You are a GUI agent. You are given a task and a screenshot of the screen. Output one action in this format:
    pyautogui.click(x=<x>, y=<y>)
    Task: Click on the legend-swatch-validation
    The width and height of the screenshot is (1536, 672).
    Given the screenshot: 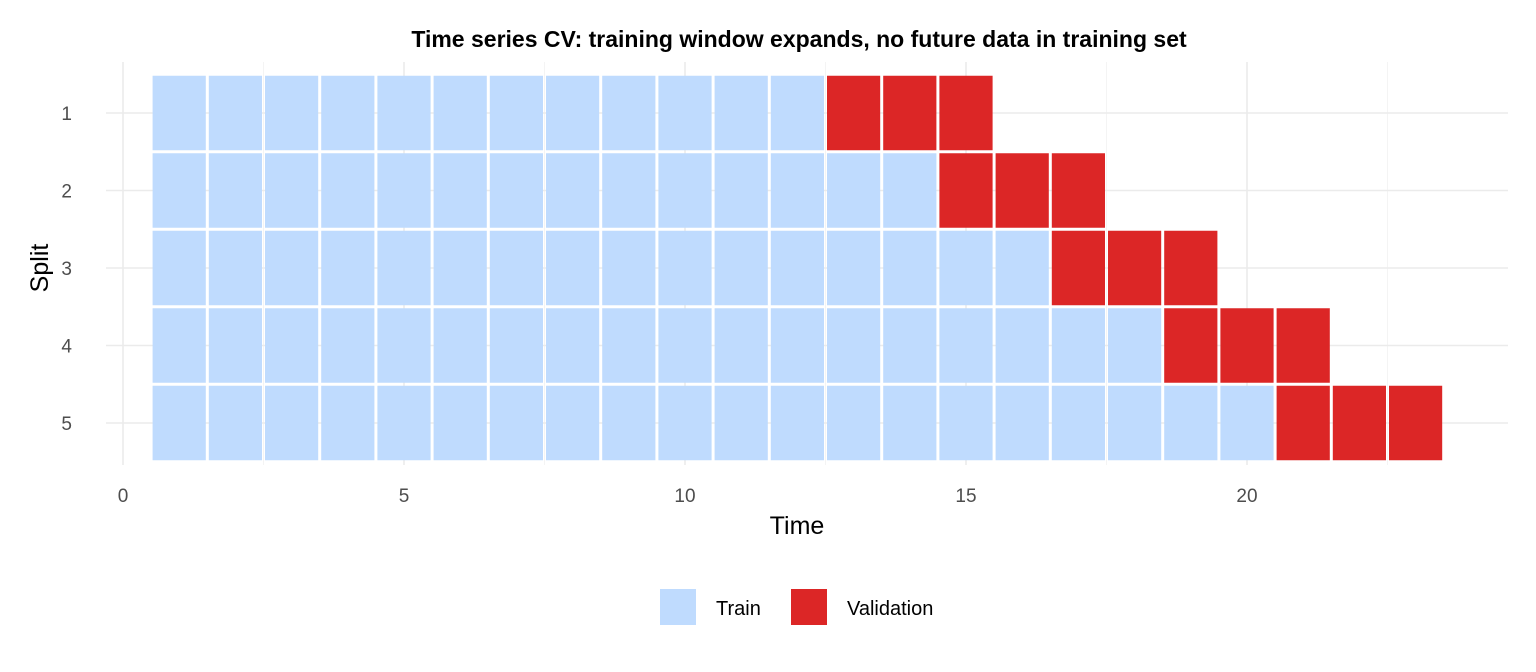 What is the action you would take?
    pyautogui.click(x=809, y=607)
    